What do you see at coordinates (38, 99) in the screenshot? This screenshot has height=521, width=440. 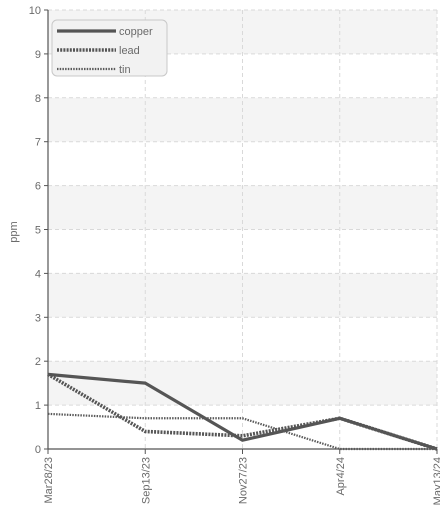 I see `y-tick-label: 8` at bounding box center [38, 99].